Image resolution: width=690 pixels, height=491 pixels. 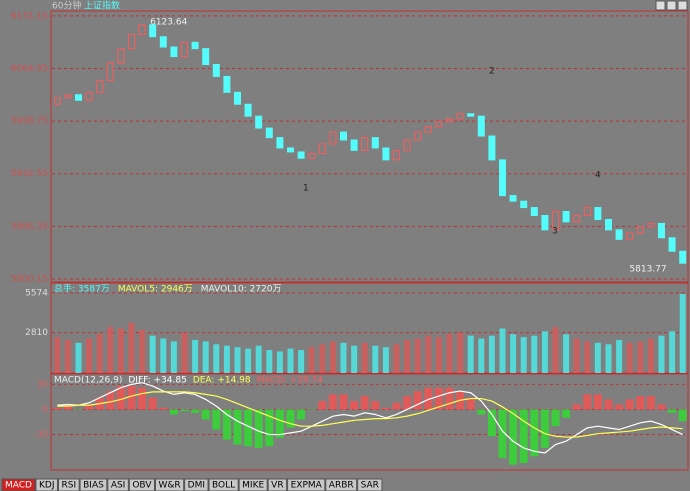 What do you see at coordinates (341, 484) in the screenshot?
I see `tab: ARBR` at bounding box center [341, 484].